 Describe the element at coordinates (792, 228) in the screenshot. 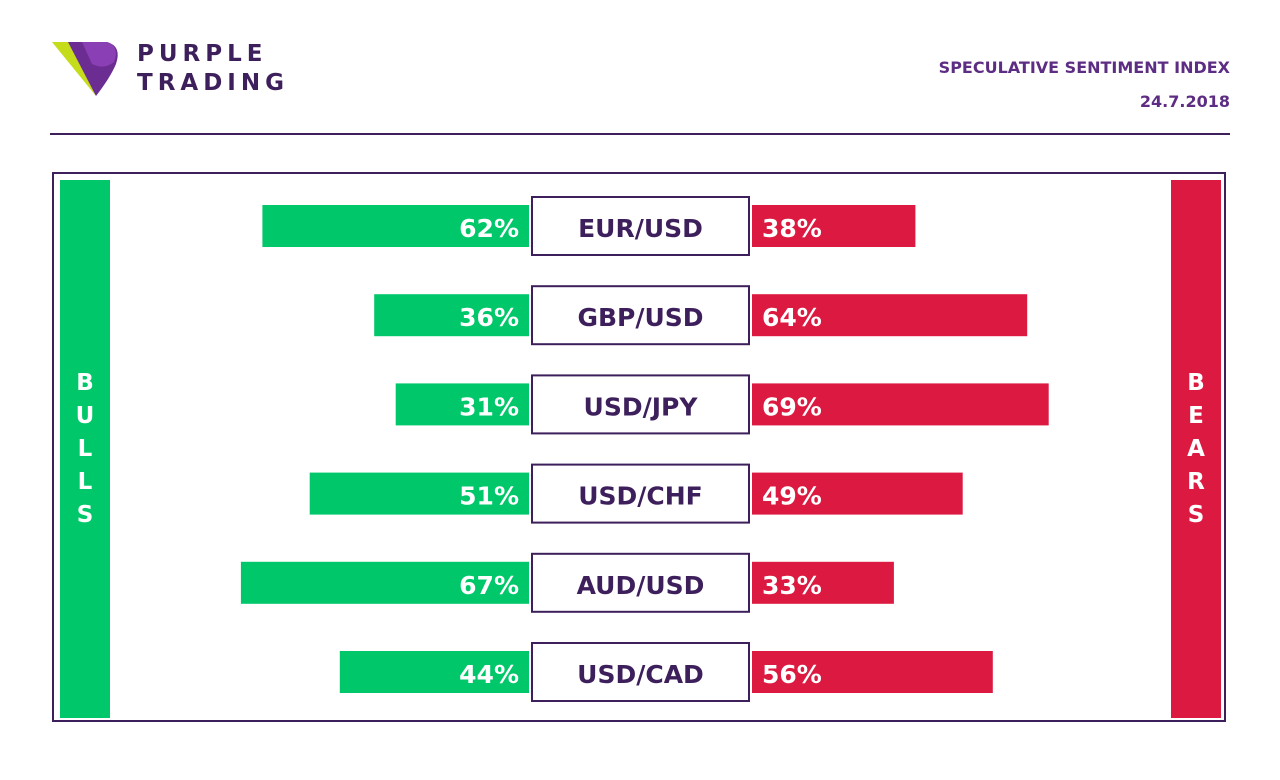

I see `bears-value-eur-usd: 38%` at that location.